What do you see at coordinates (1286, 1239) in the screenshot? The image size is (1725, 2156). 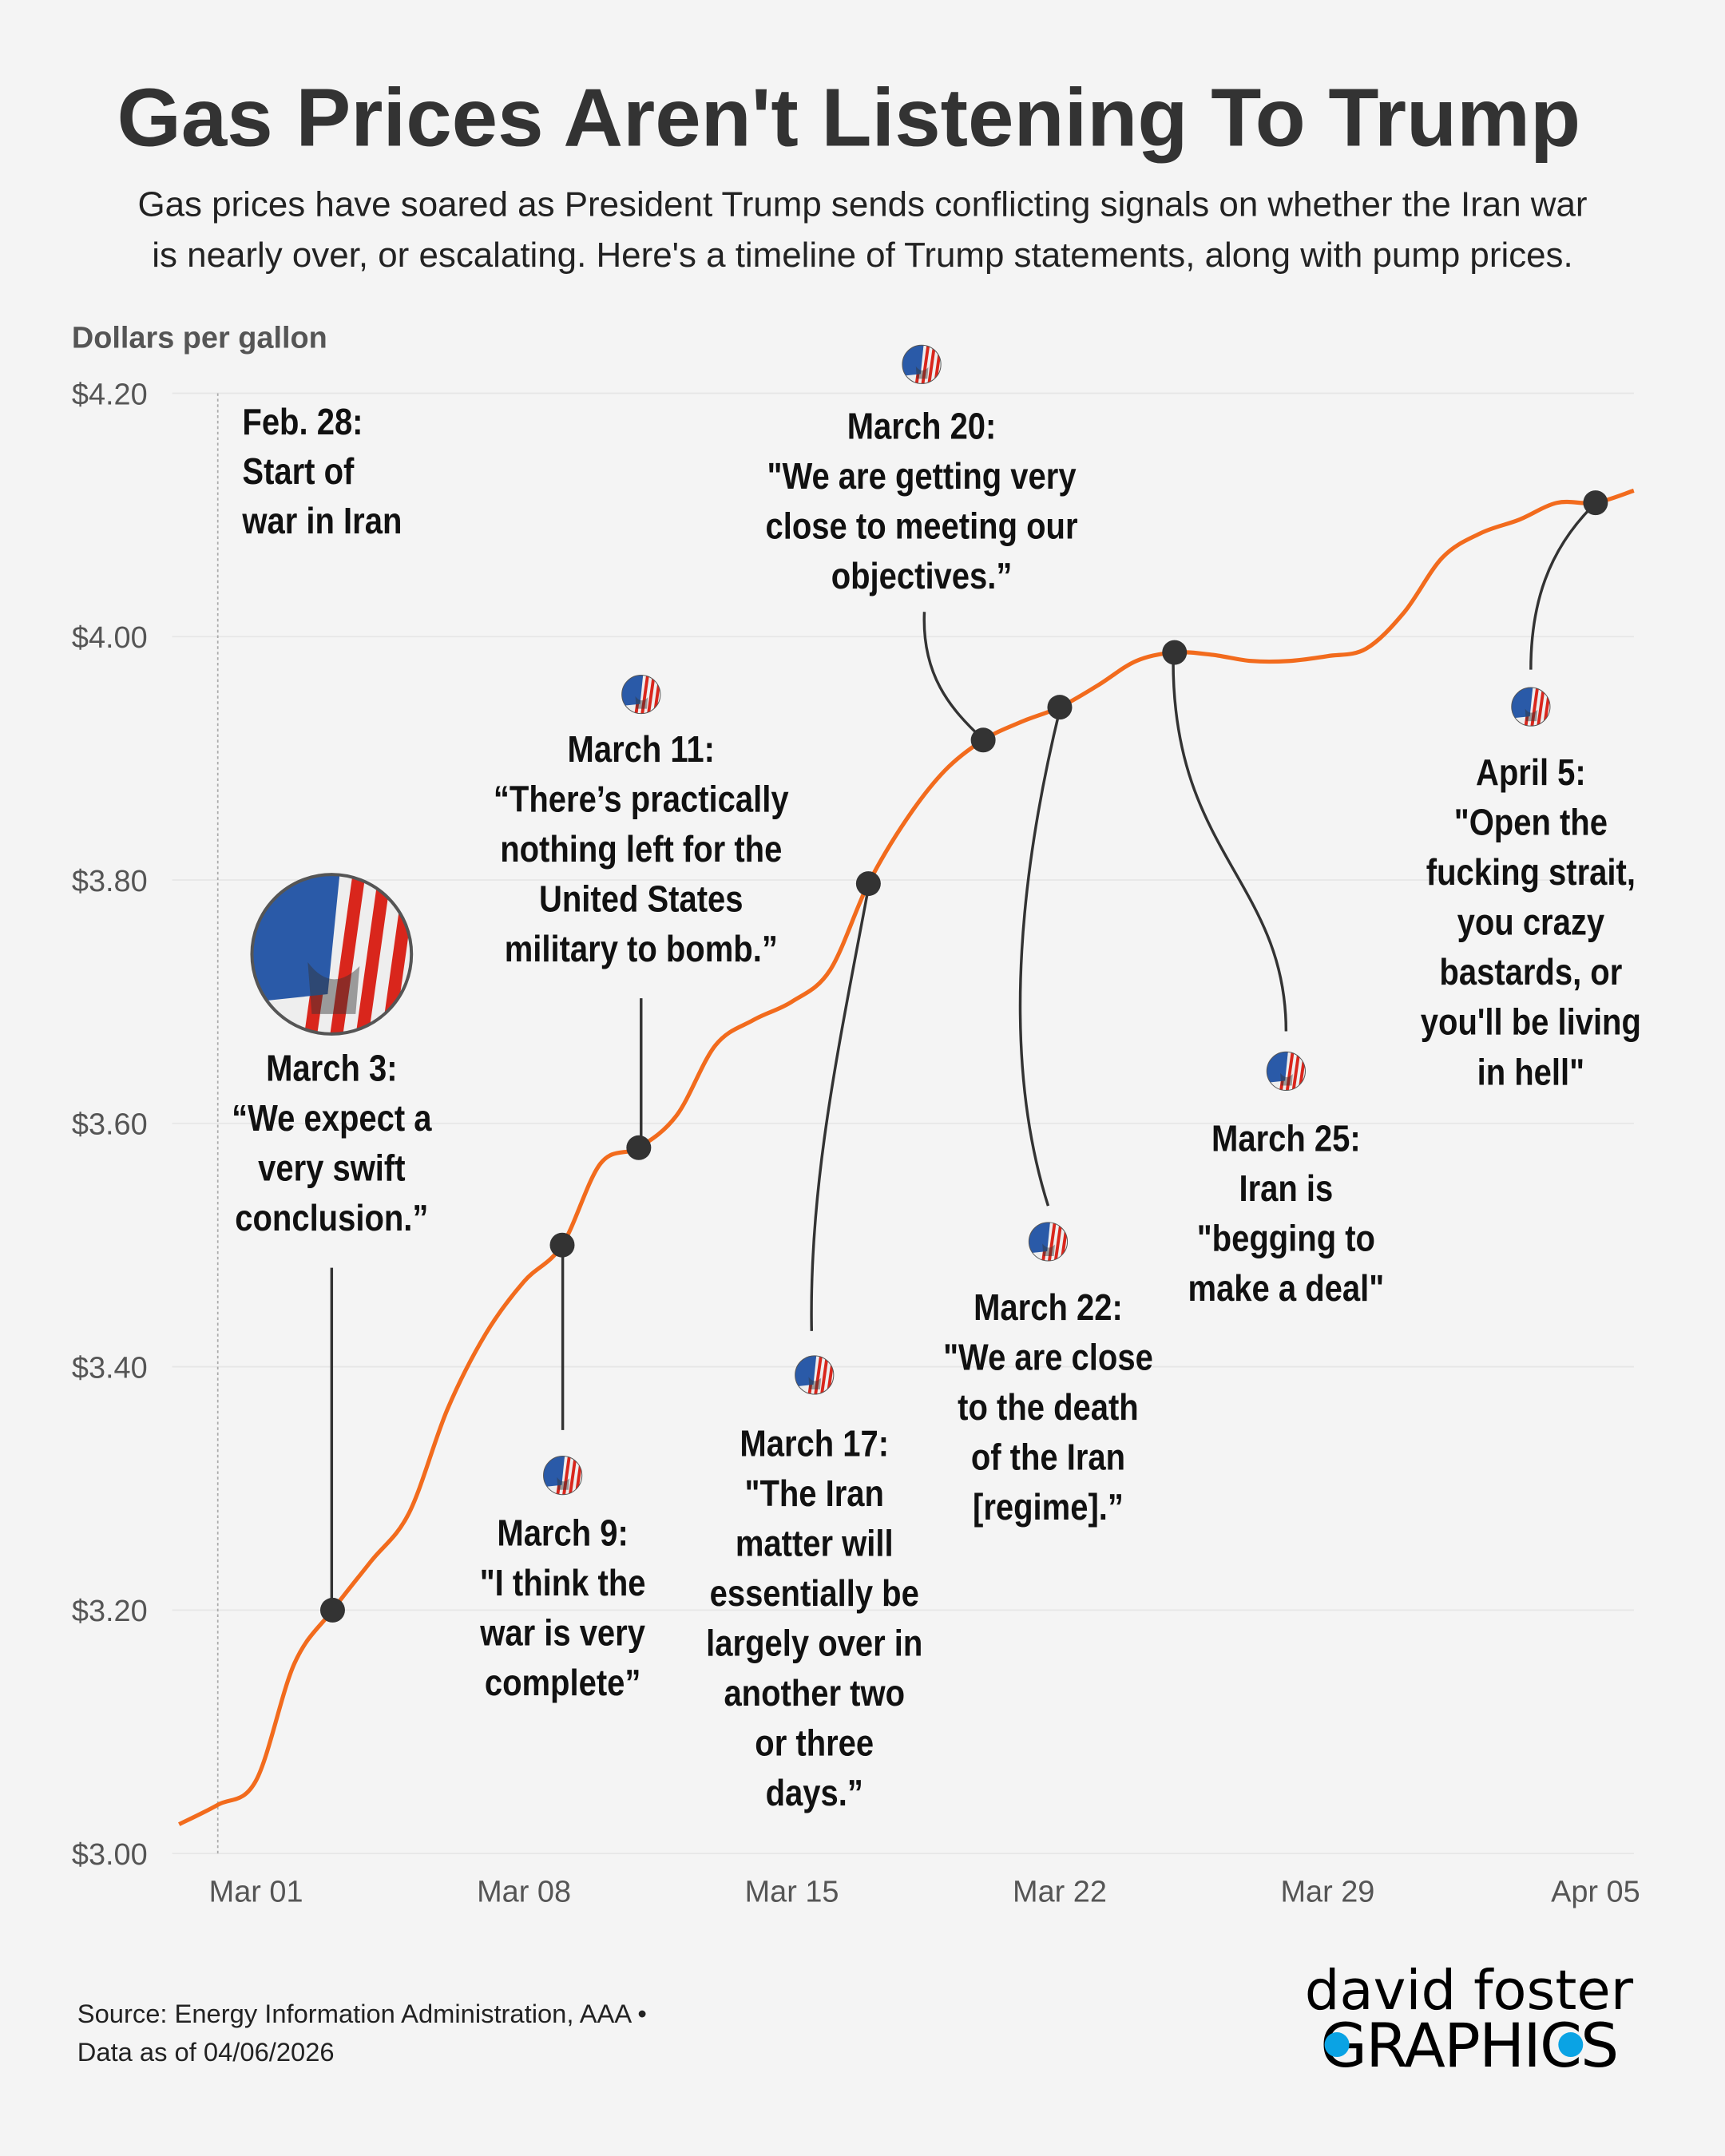 I see `annotation-quote-line: "begging to` at bounding box center [1286, 1239].